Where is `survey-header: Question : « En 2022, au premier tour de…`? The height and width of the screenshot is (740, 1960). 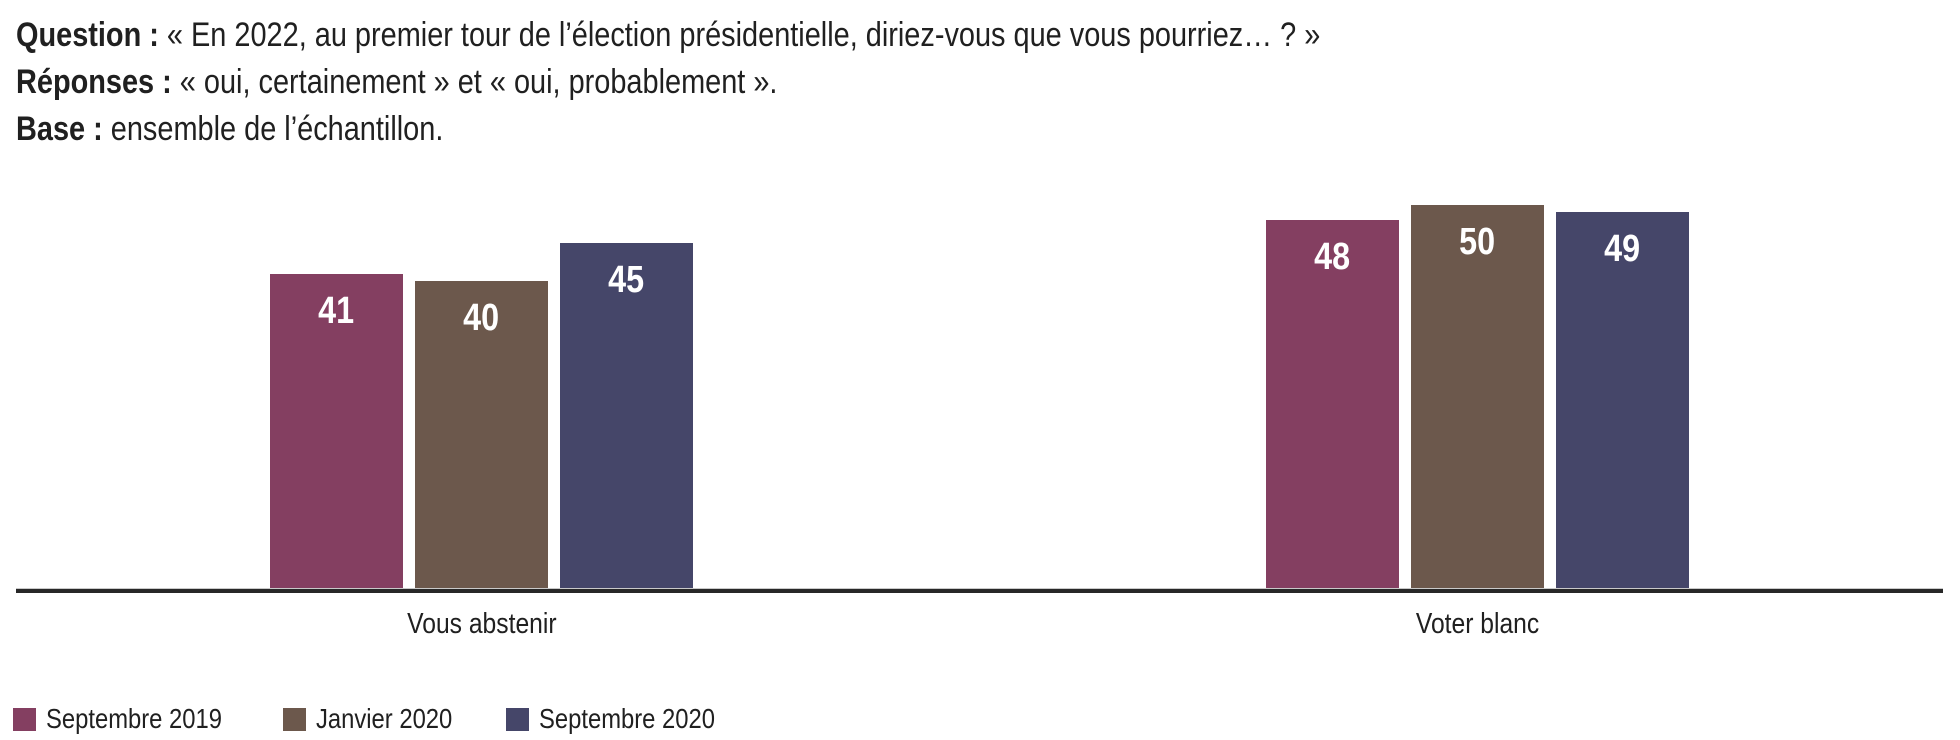
survey-header: Question : « En 2022, au premier tour de… is located at coordinates (783, 82).